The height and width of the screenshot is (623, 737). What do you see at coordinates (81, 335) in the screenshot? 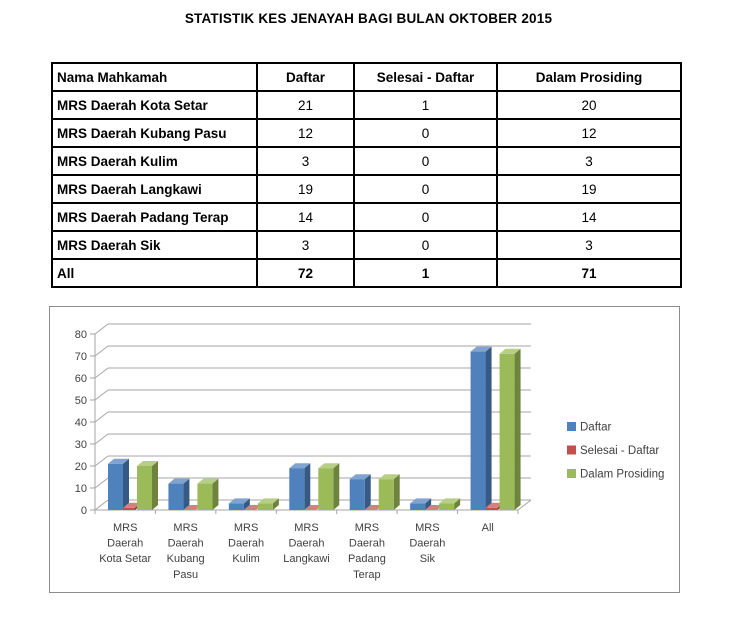
I see `y-axis-label: 80` at bounding box center [81, 335].